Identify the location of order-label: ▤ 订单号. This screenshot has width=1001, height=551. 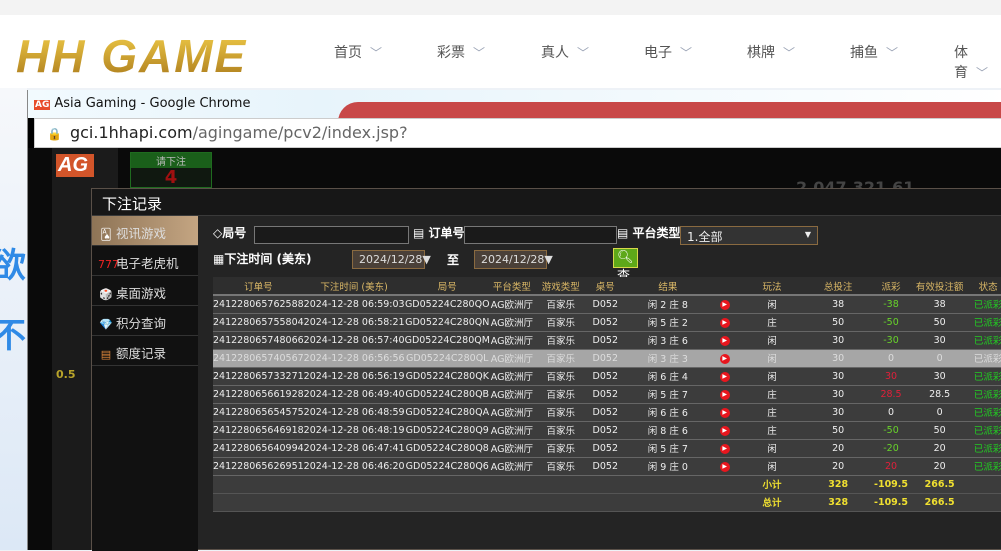
(439, 233).